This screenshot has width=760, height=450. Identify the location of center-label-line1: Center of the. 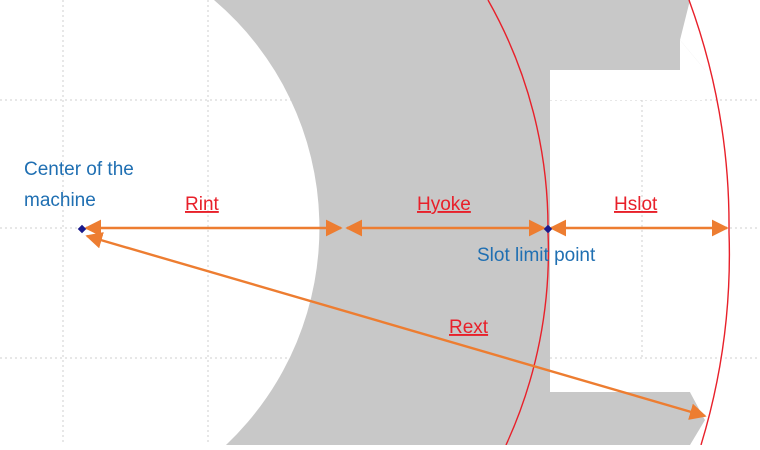
(79, 169).